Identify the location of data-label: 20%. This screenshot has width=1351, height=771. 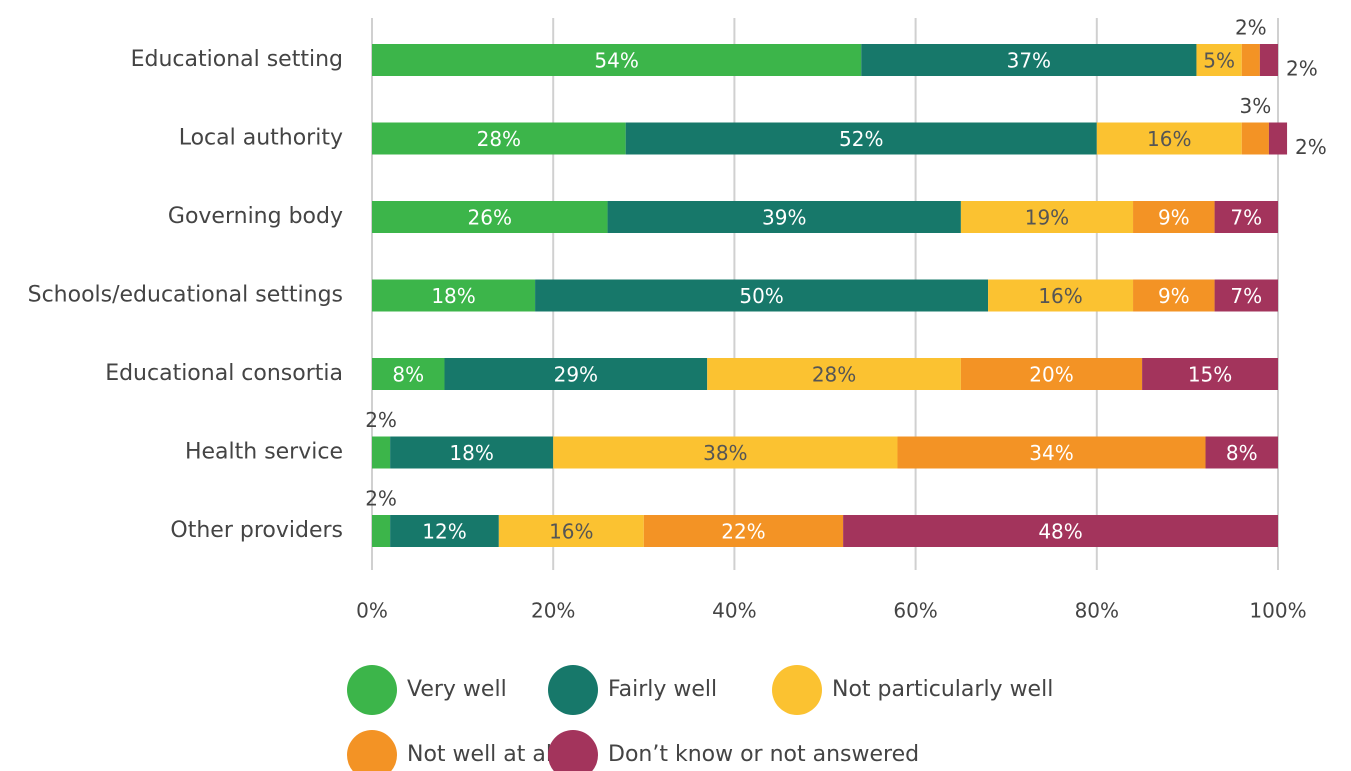
(1051, 375).